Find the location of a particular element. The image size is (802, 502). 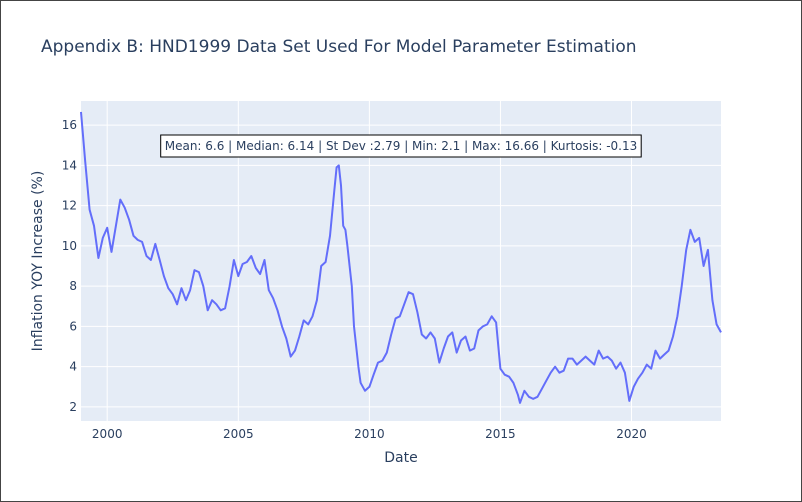

x-tick-label: 2000 is located at coordinates (107, 434).